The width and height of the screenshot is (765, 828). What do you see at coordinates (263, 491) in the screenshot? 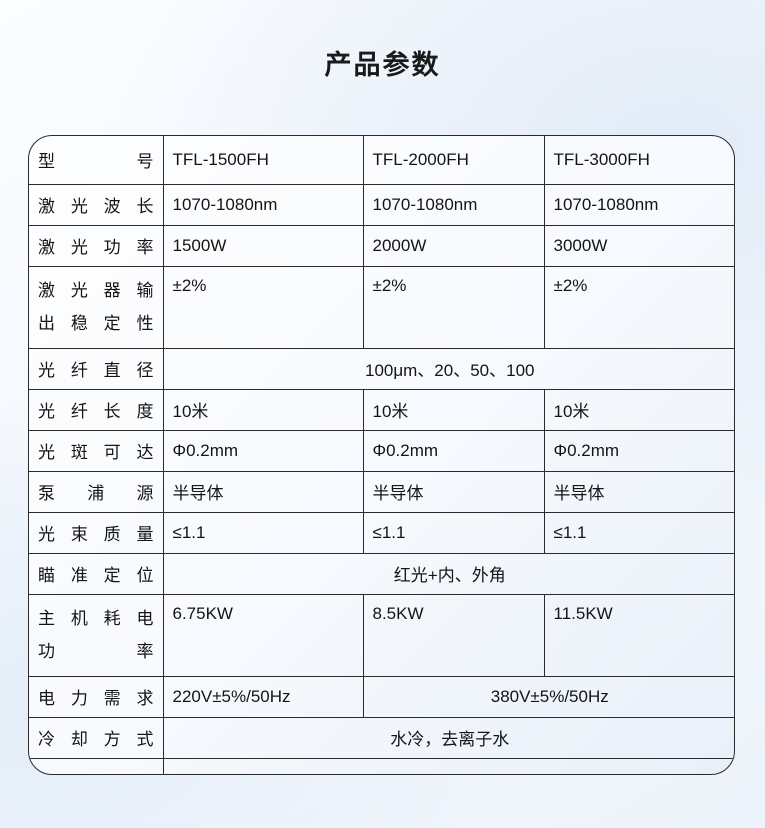
I see `cell-pump-source-1500: 半导体` at bounding box center [263, 491].